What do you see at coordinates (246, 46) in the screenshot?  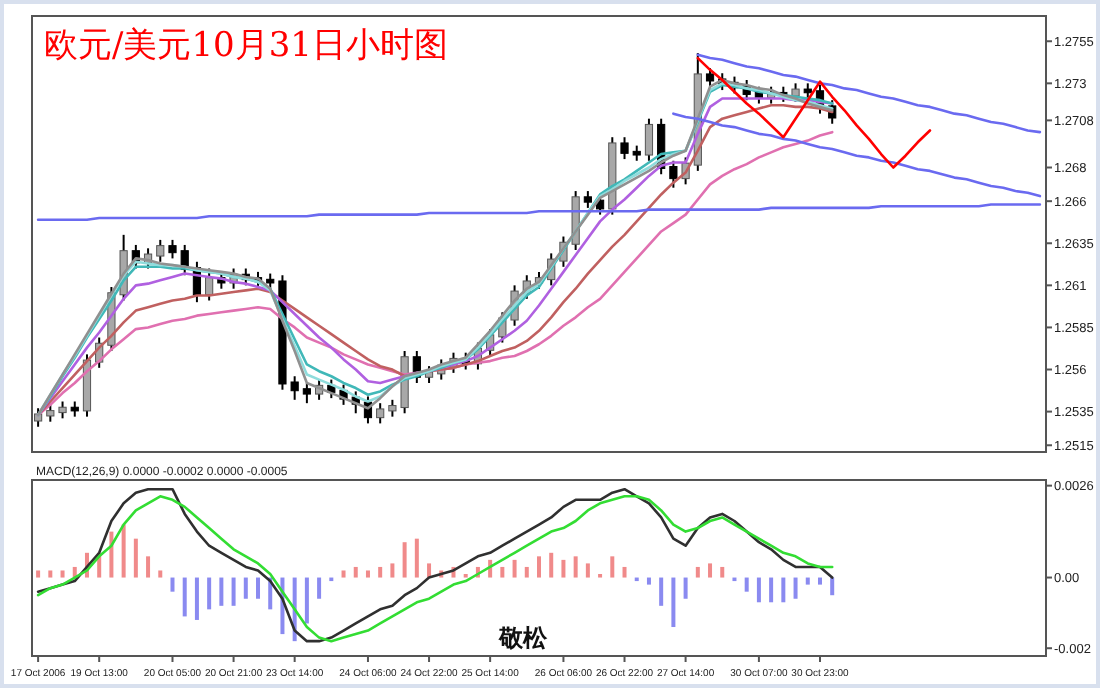 I see `chart-title: 欧元/美元10月31日小时图` at bounding box center [246, 46].